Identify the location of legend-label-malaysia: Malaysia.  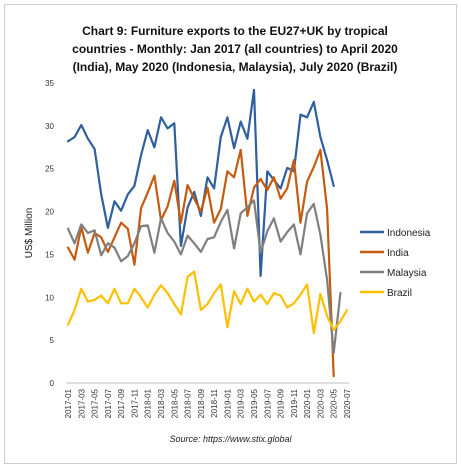
(407, 273).